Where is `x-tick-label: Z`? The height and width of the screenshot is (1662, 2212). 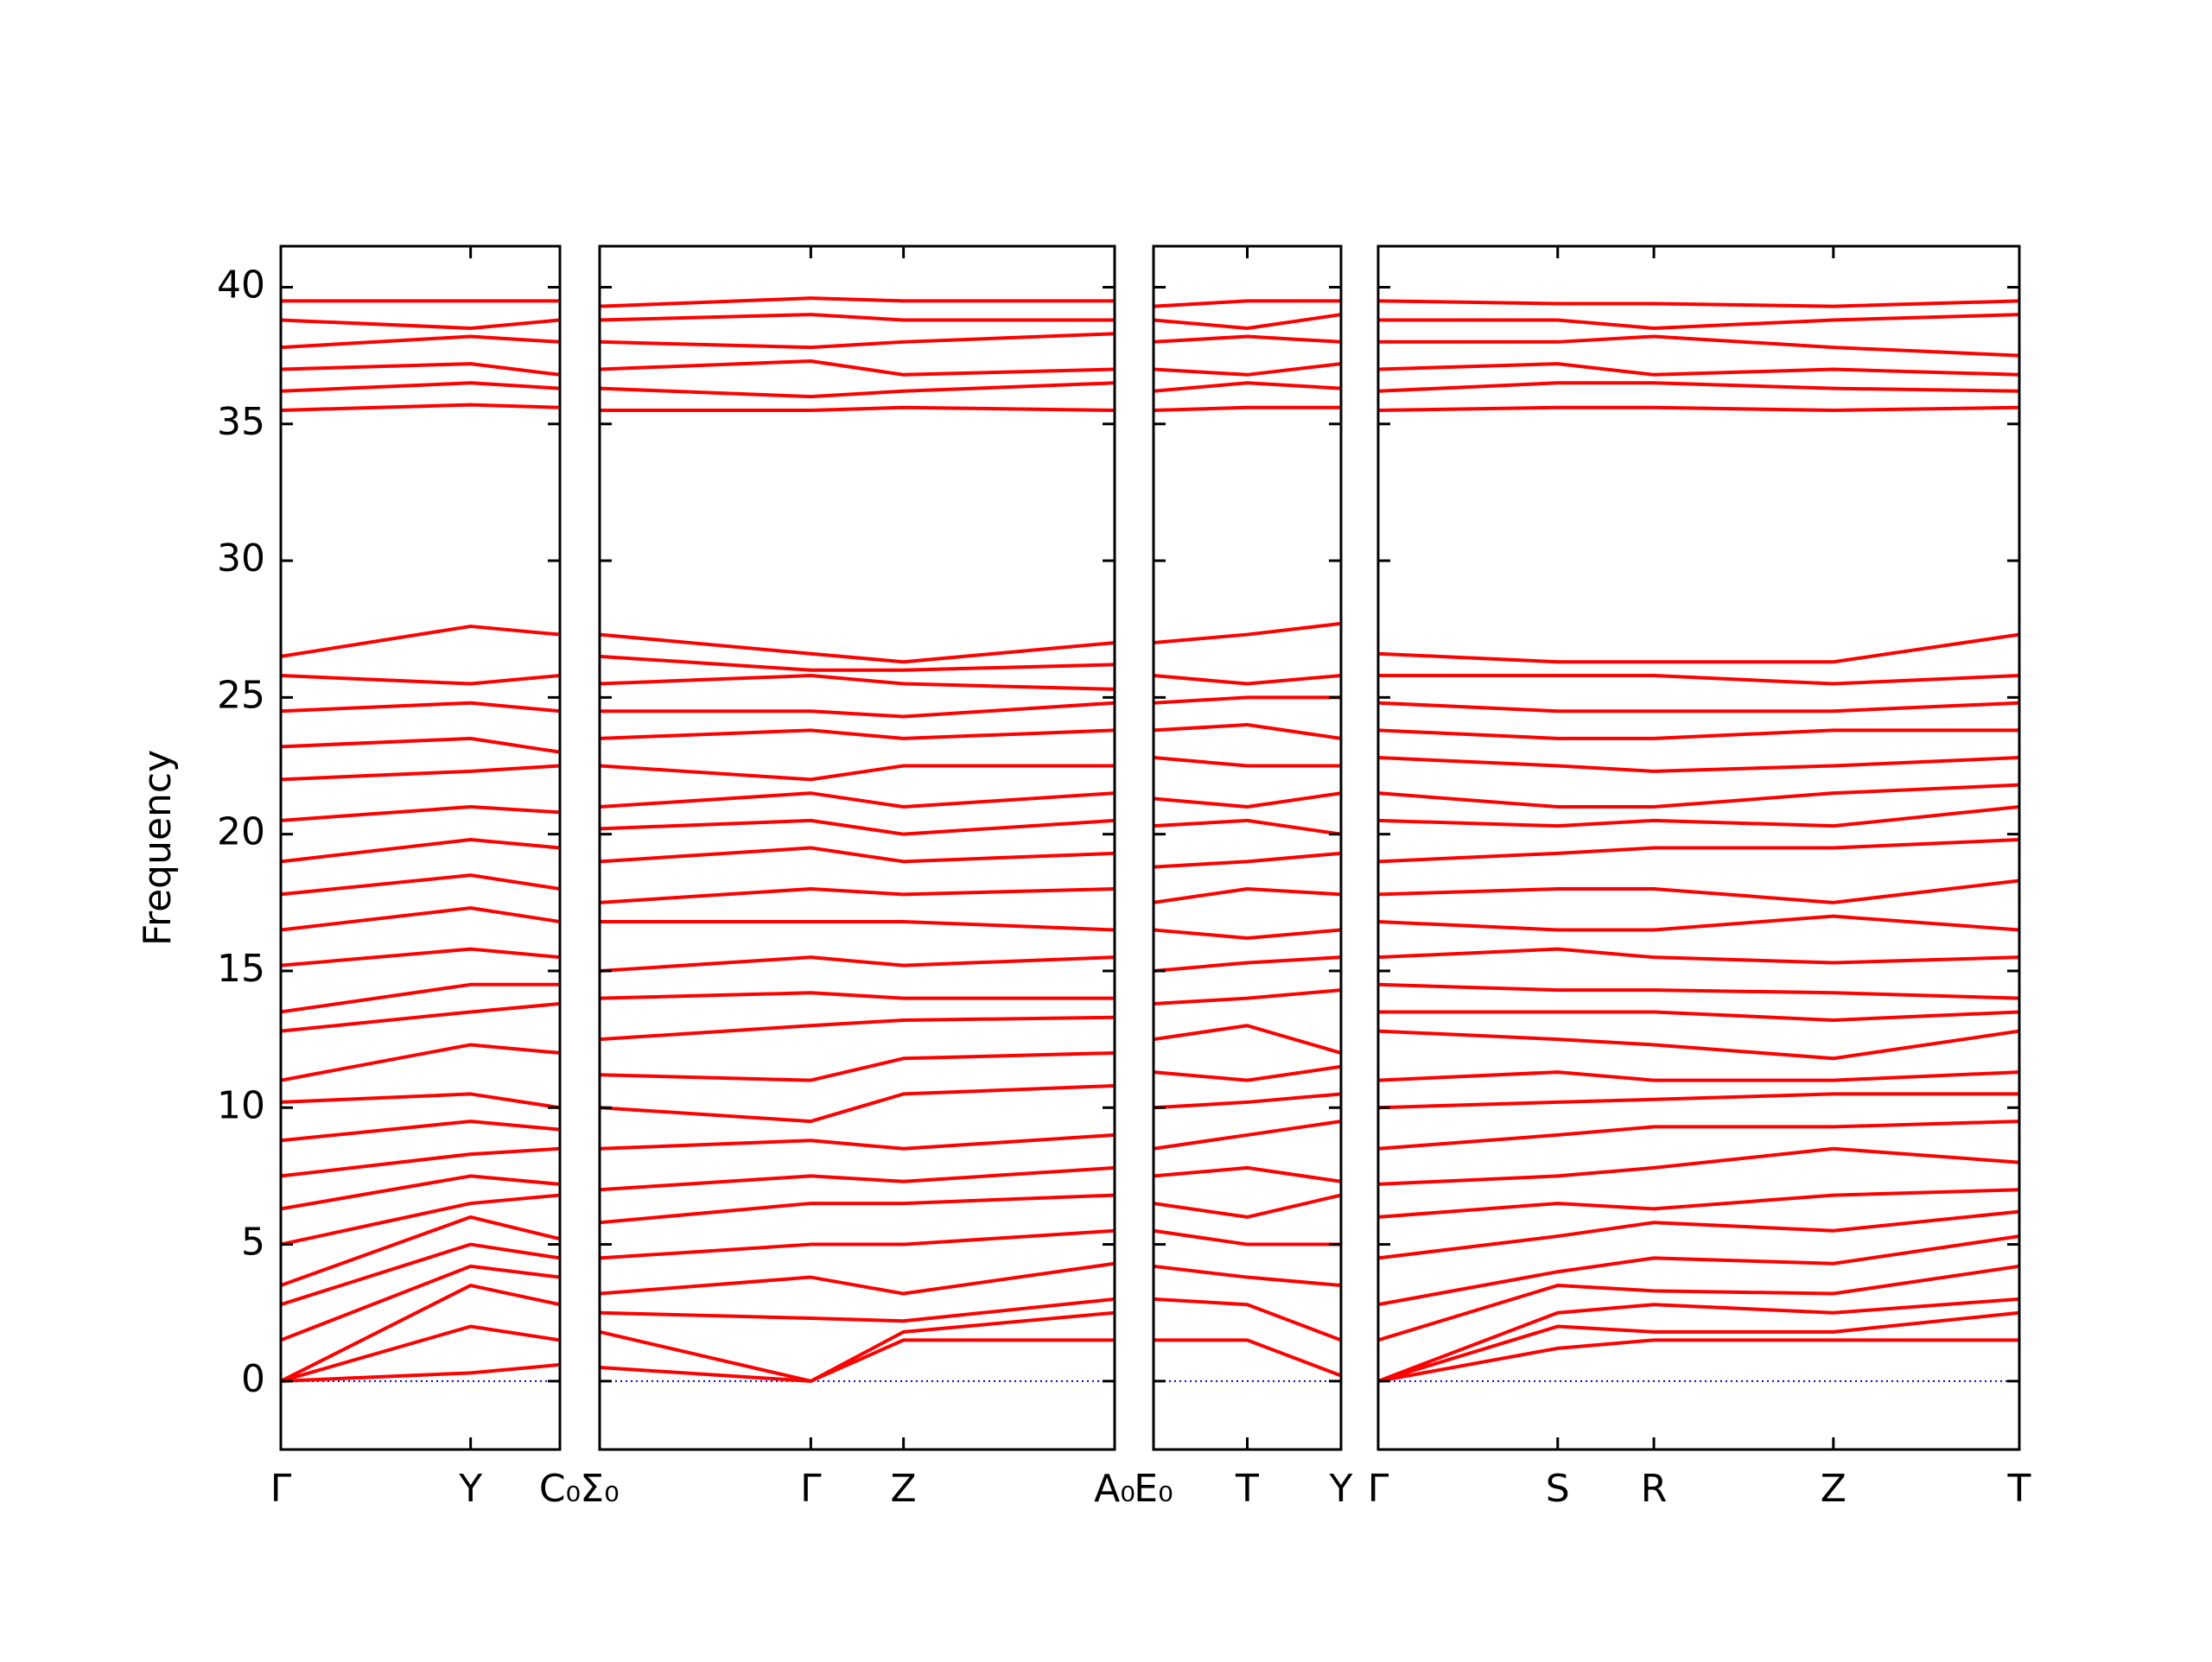 x-tick-label: Z is located at coordinates (904, 1489).